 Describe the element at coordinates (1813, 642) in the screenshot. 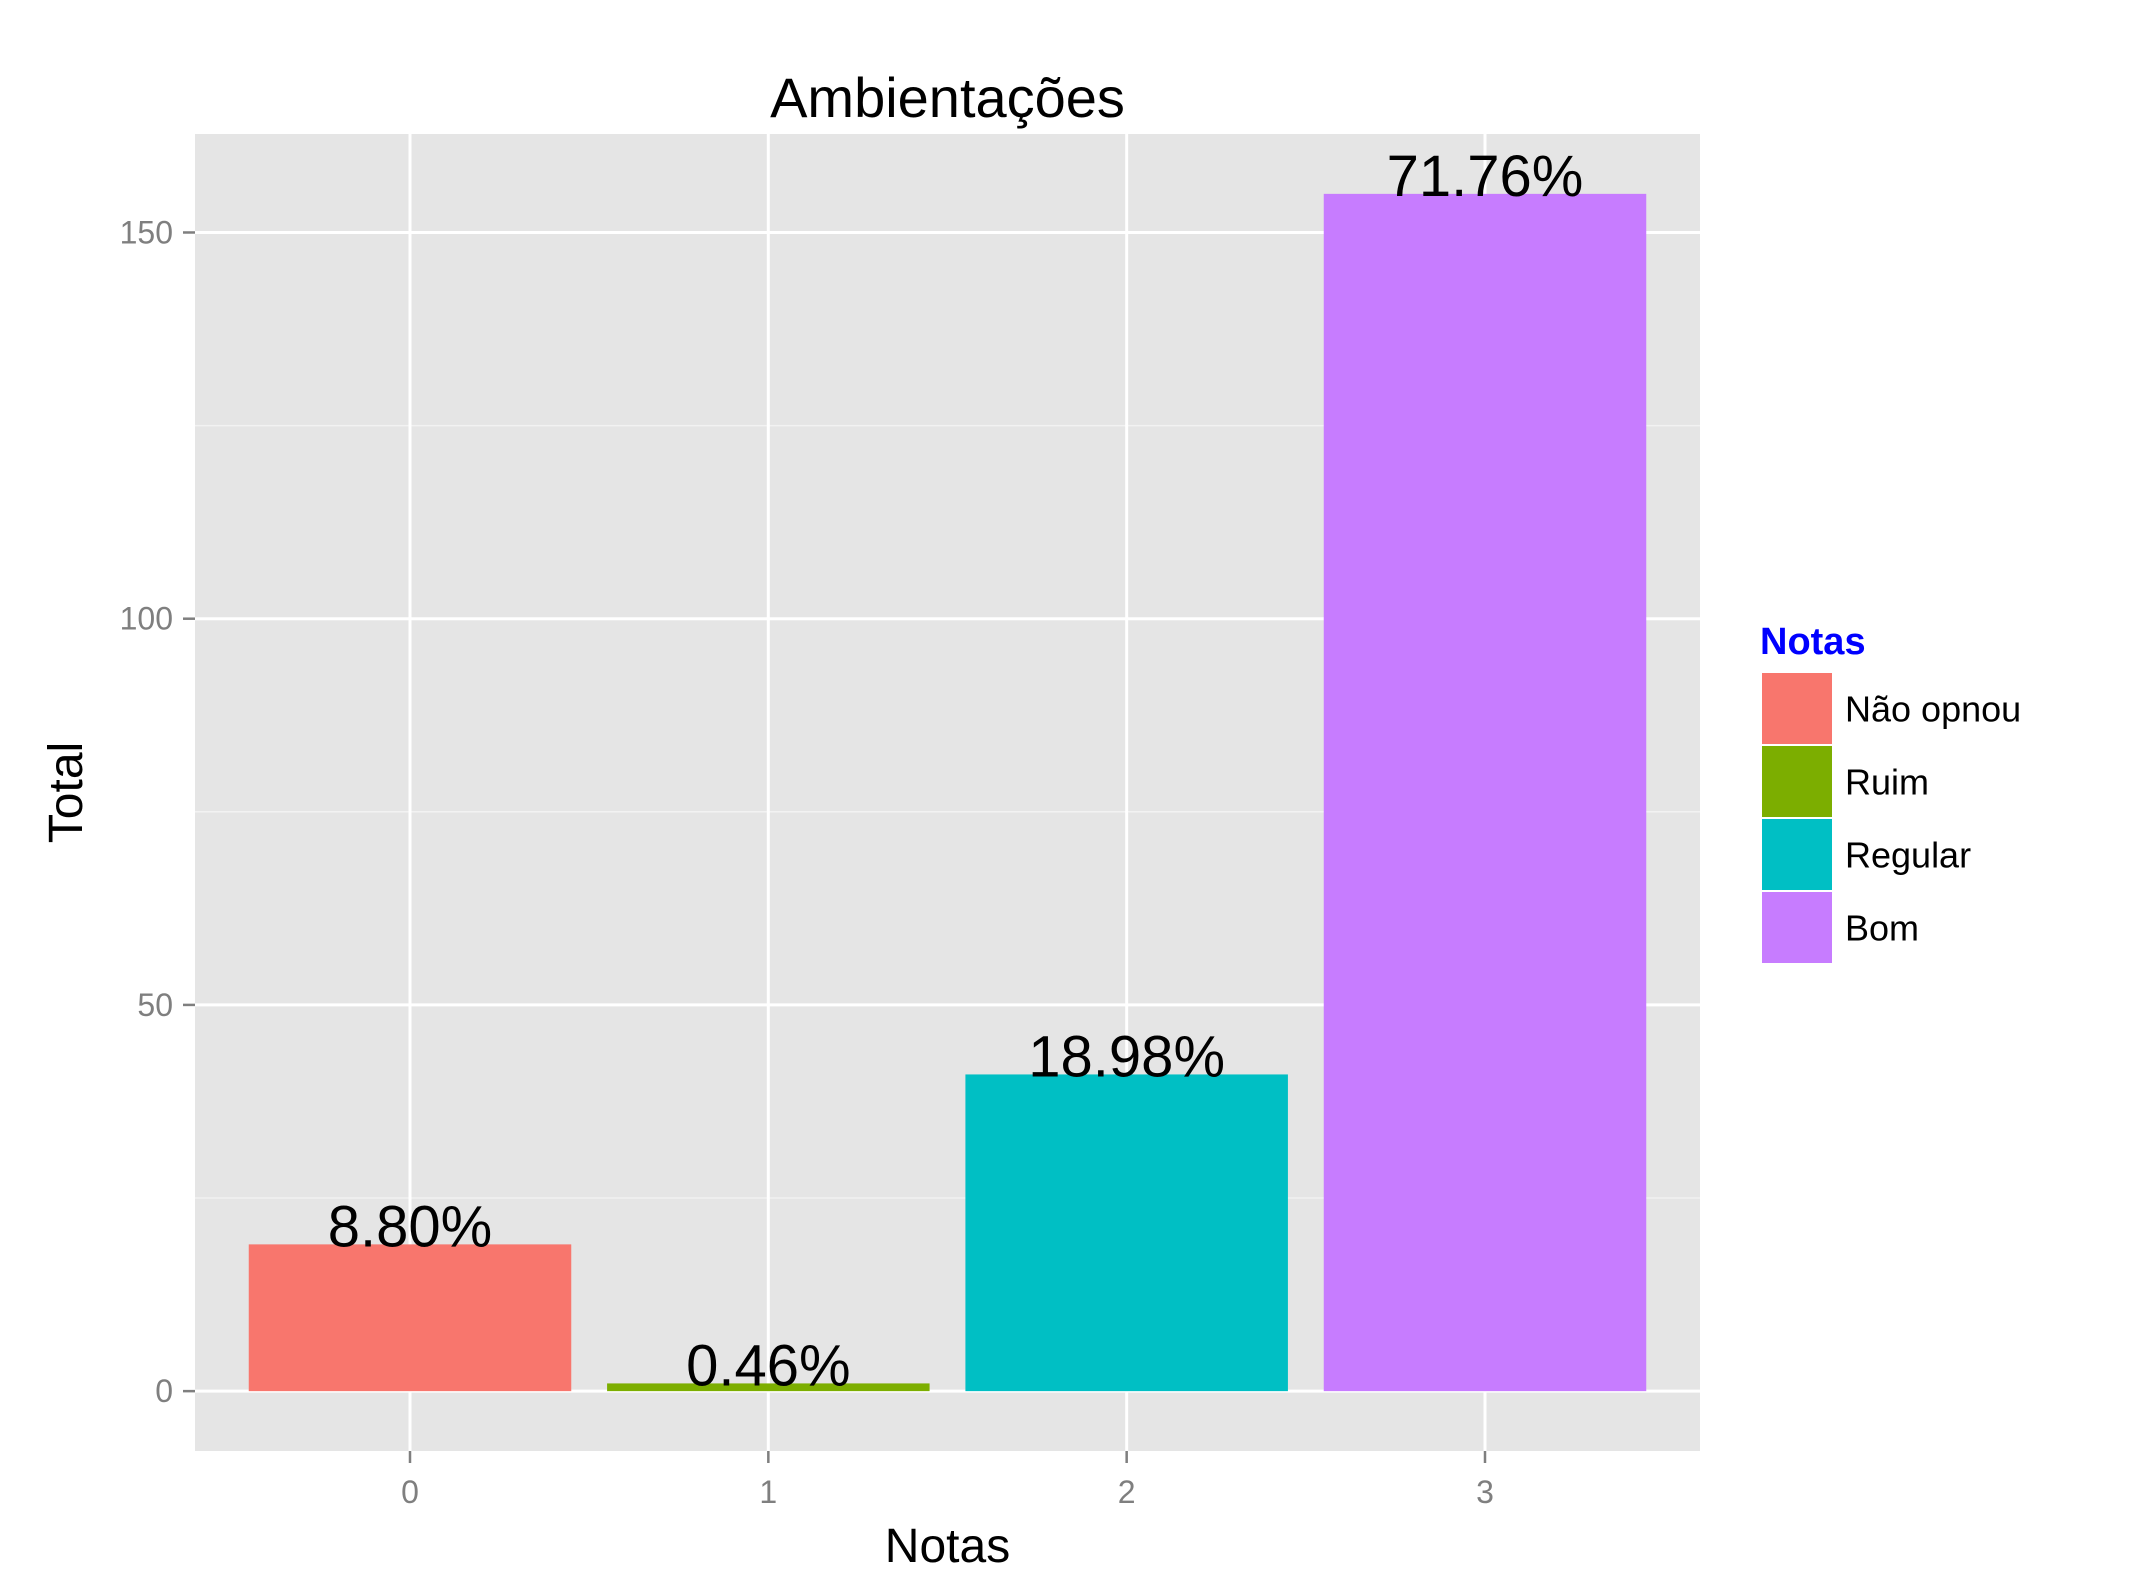

I see `legend-title: Notas` at that location.